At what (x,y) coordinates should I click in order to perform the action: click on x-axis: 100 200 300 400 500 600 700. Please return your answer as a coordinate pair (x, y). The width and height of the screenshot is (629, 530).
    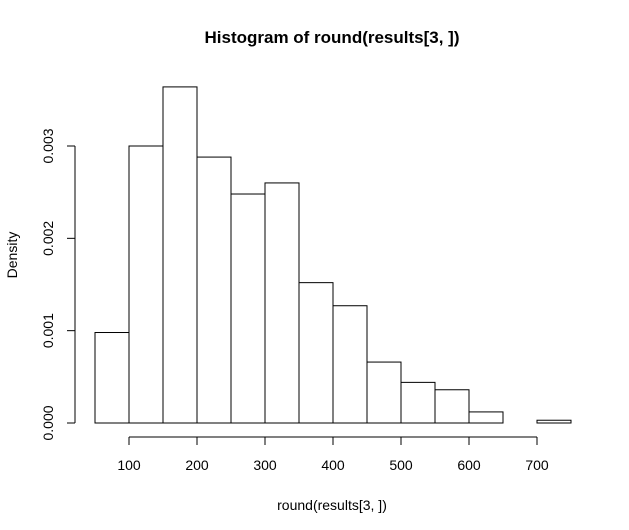
    Looking at the image, I should click on (333, 454).